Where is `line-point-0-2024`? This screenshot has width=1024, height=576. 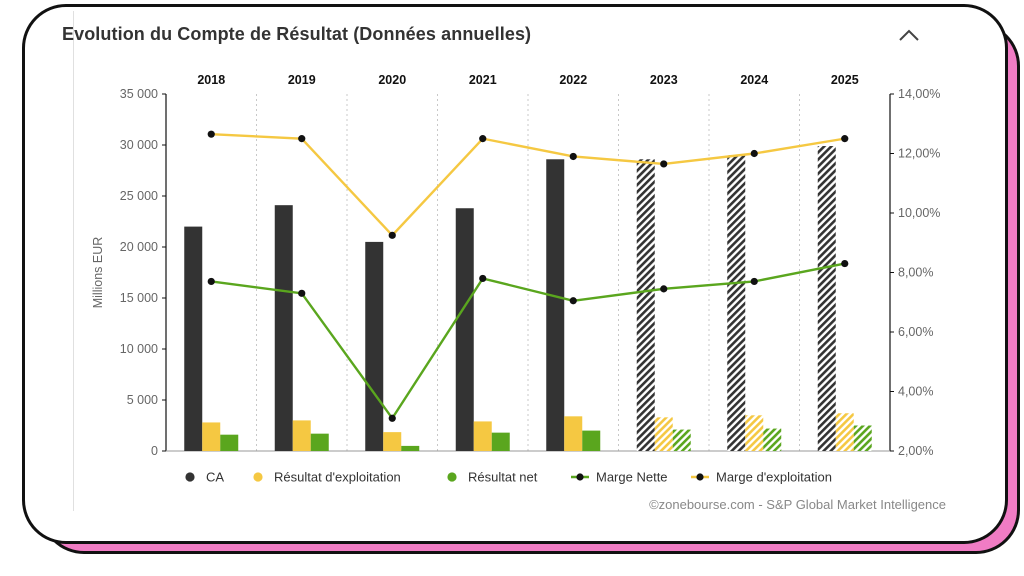 line-point-0-2024 is located at coordinates (754, 281).